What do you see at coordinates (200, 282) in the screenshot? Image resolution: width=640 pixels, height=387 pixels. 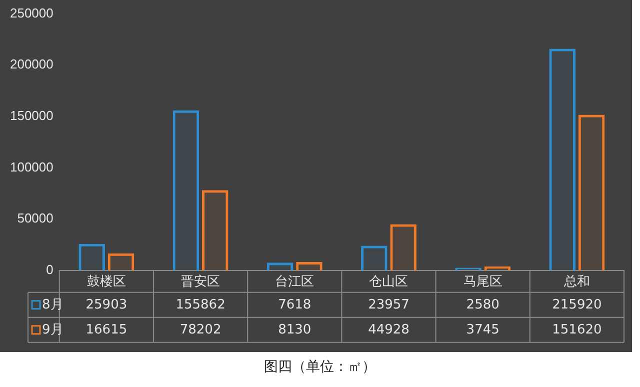 I see `x-tick-label: 晋安区` at bounding box center [200, 282].